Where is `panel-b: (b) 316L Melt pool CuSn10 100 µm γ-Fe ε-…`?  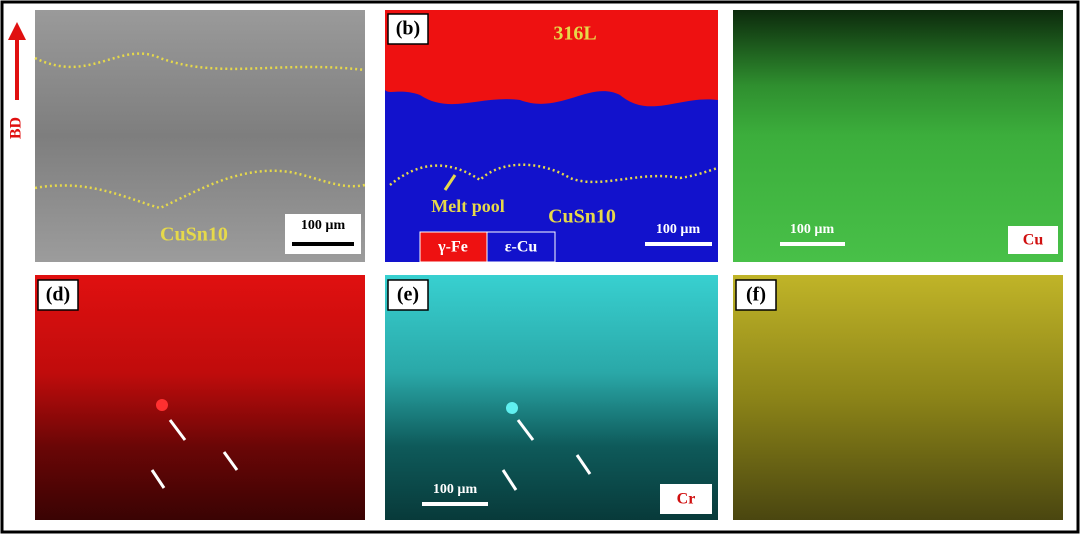
panel-b: (b) 316L Melt pool CuSn10 100 µm γ-Fe ε-… is located at coordinates (552, 136).